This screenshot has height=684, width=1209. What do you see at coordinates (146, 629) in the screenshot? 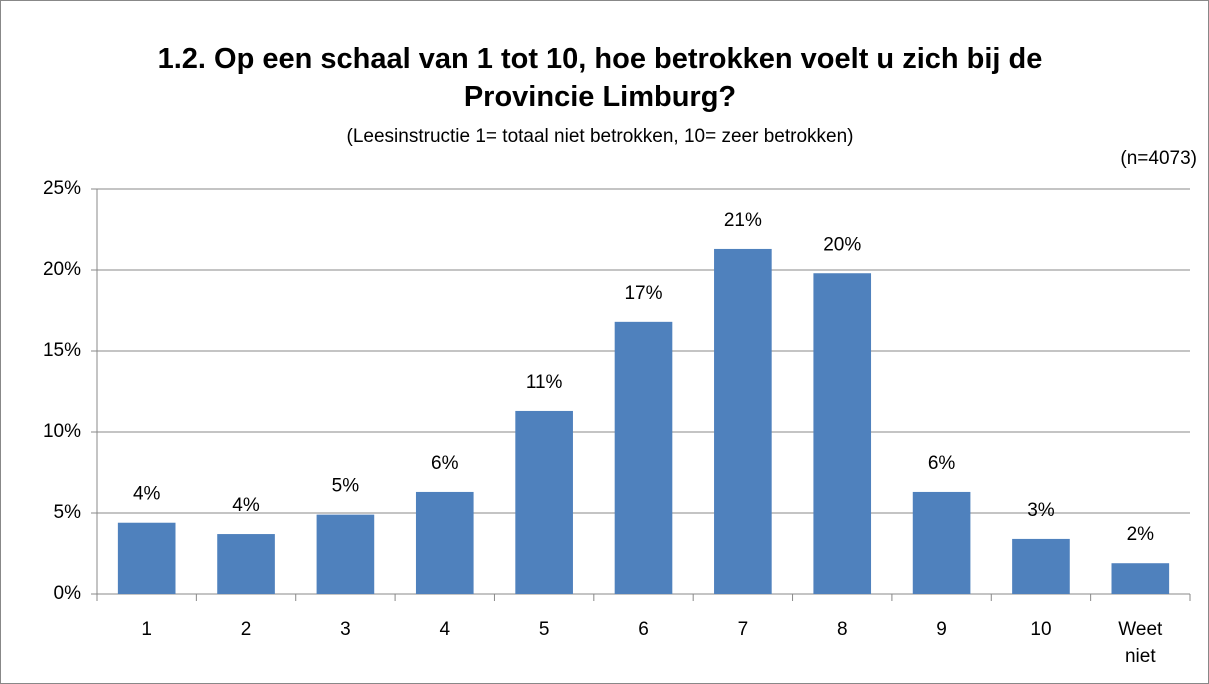
I see `x-tick-label: 1` at bounding box center [146, 629].